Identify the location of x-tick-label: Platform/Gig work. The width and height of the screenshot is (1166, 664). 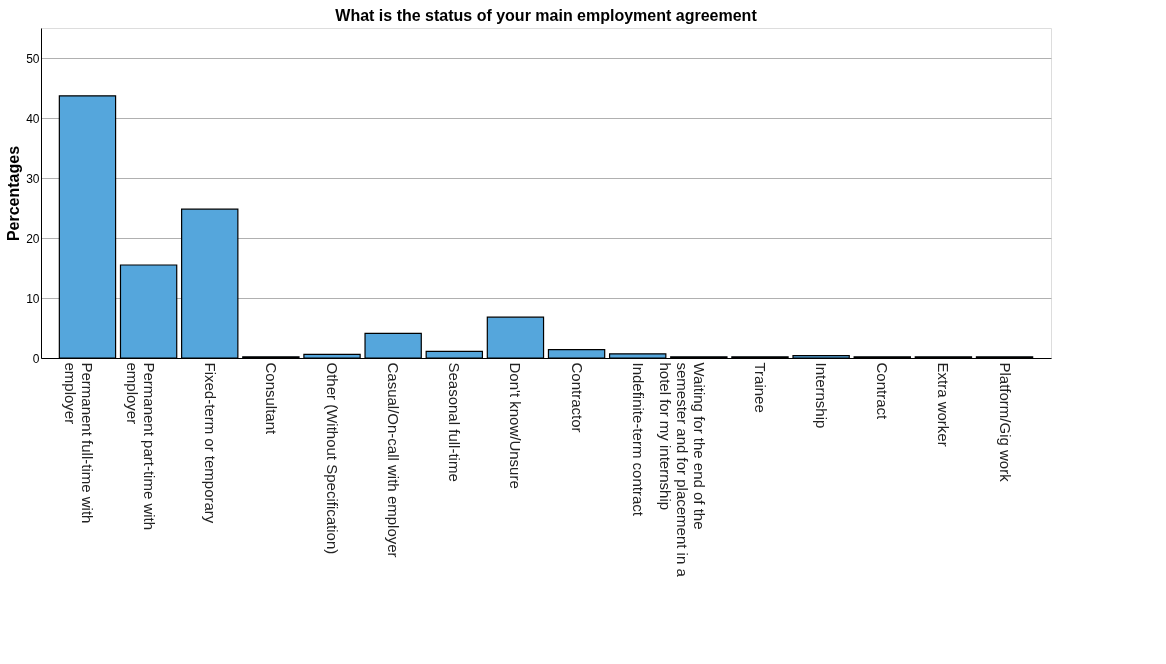
(1005, 422).